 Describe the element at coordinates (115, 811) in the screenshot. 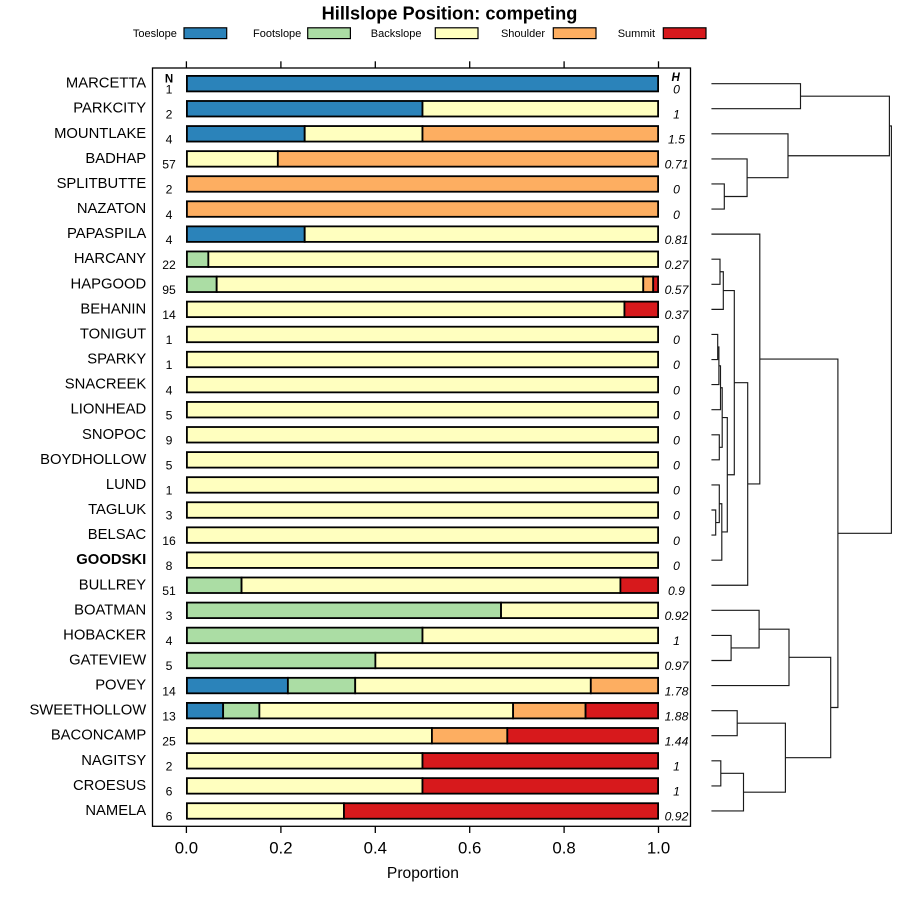

I see `svg-text: NAMELA` at that location.